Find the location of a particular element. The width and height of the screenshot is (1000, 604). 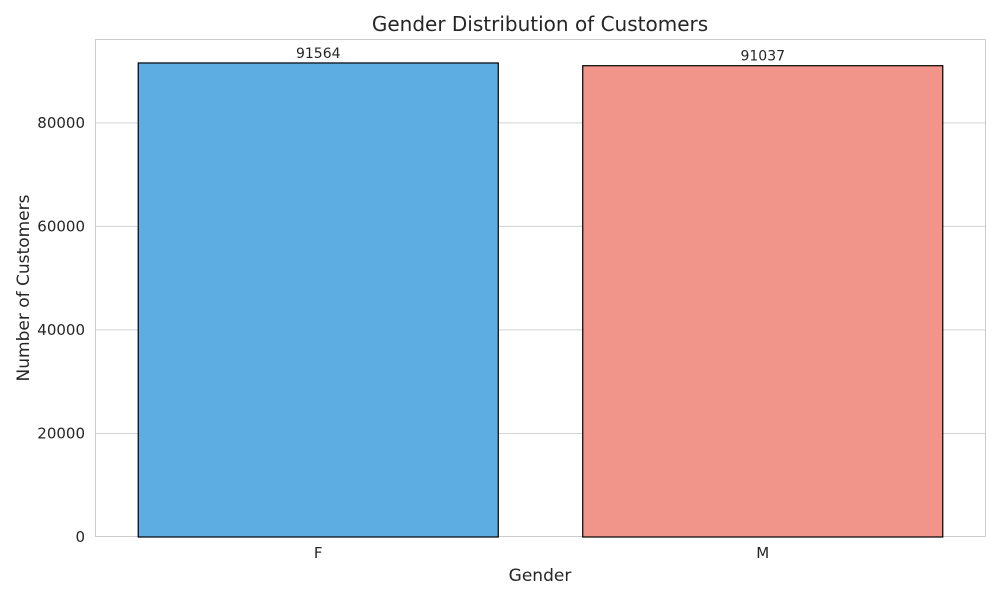

x-axis-label: Gender is located at coordinates (540, 576).